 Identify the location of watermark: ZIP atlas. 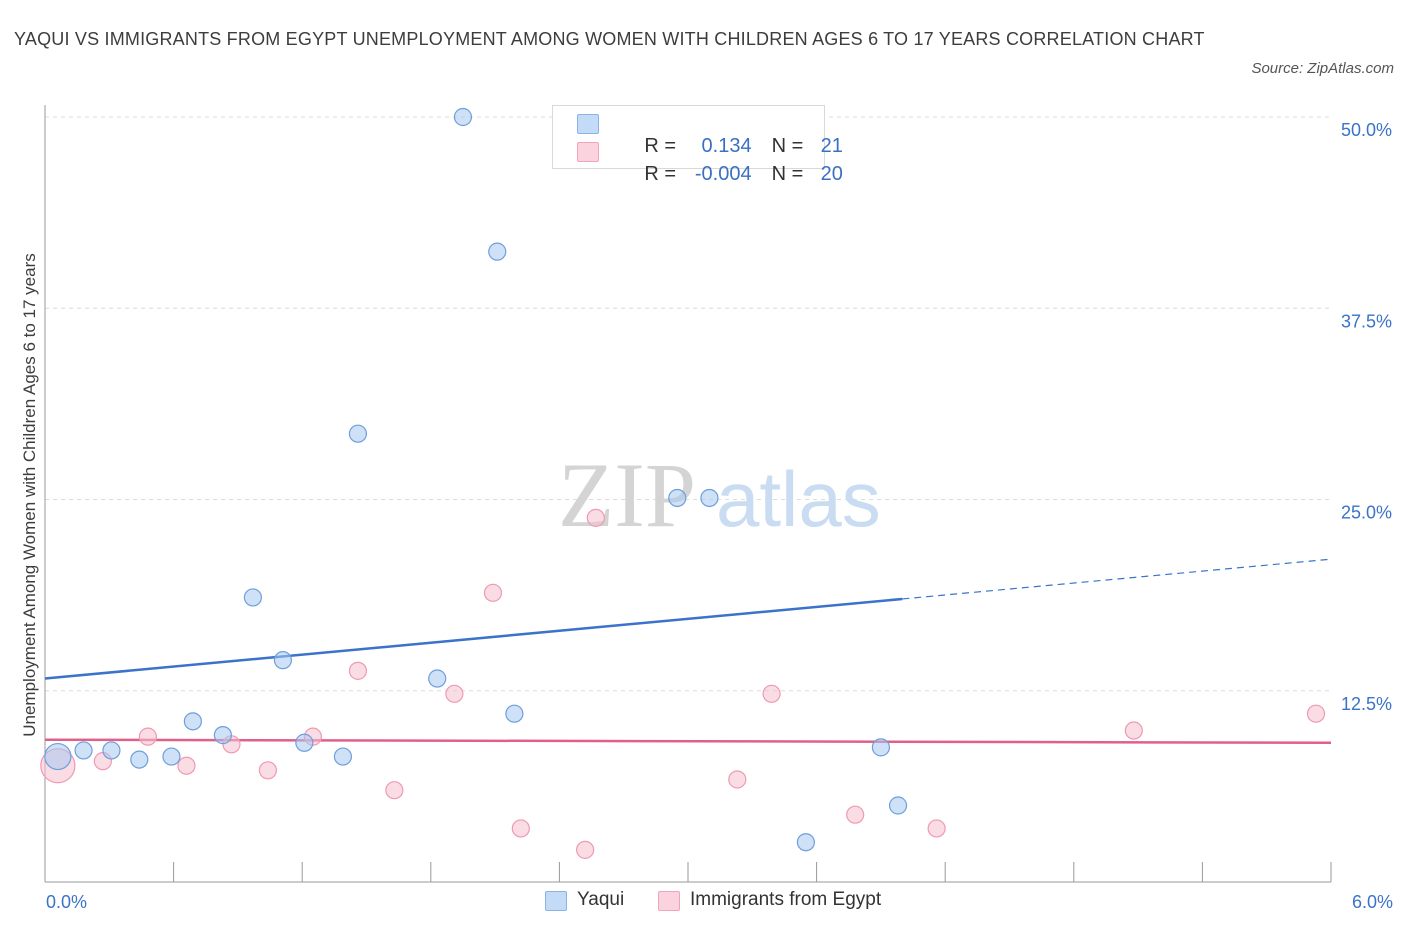
(719, 495).